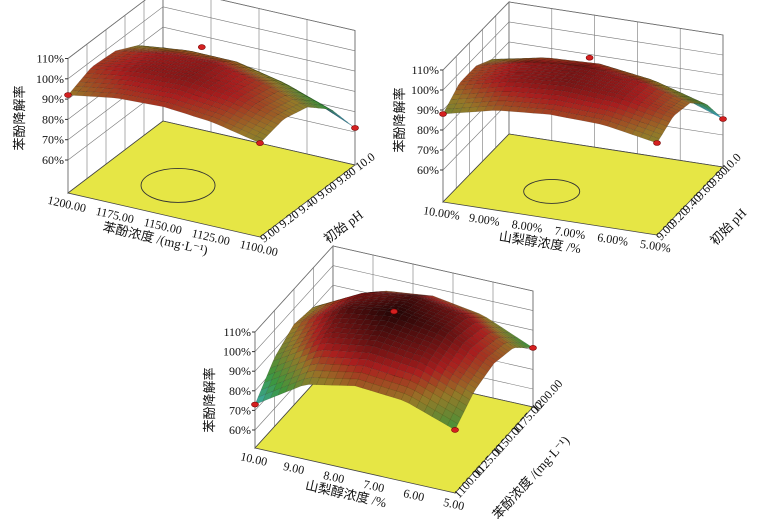 The height and width of the screenshot is (525, 771). I want to click on y-tick-label: 10.0, so click(364, 162).